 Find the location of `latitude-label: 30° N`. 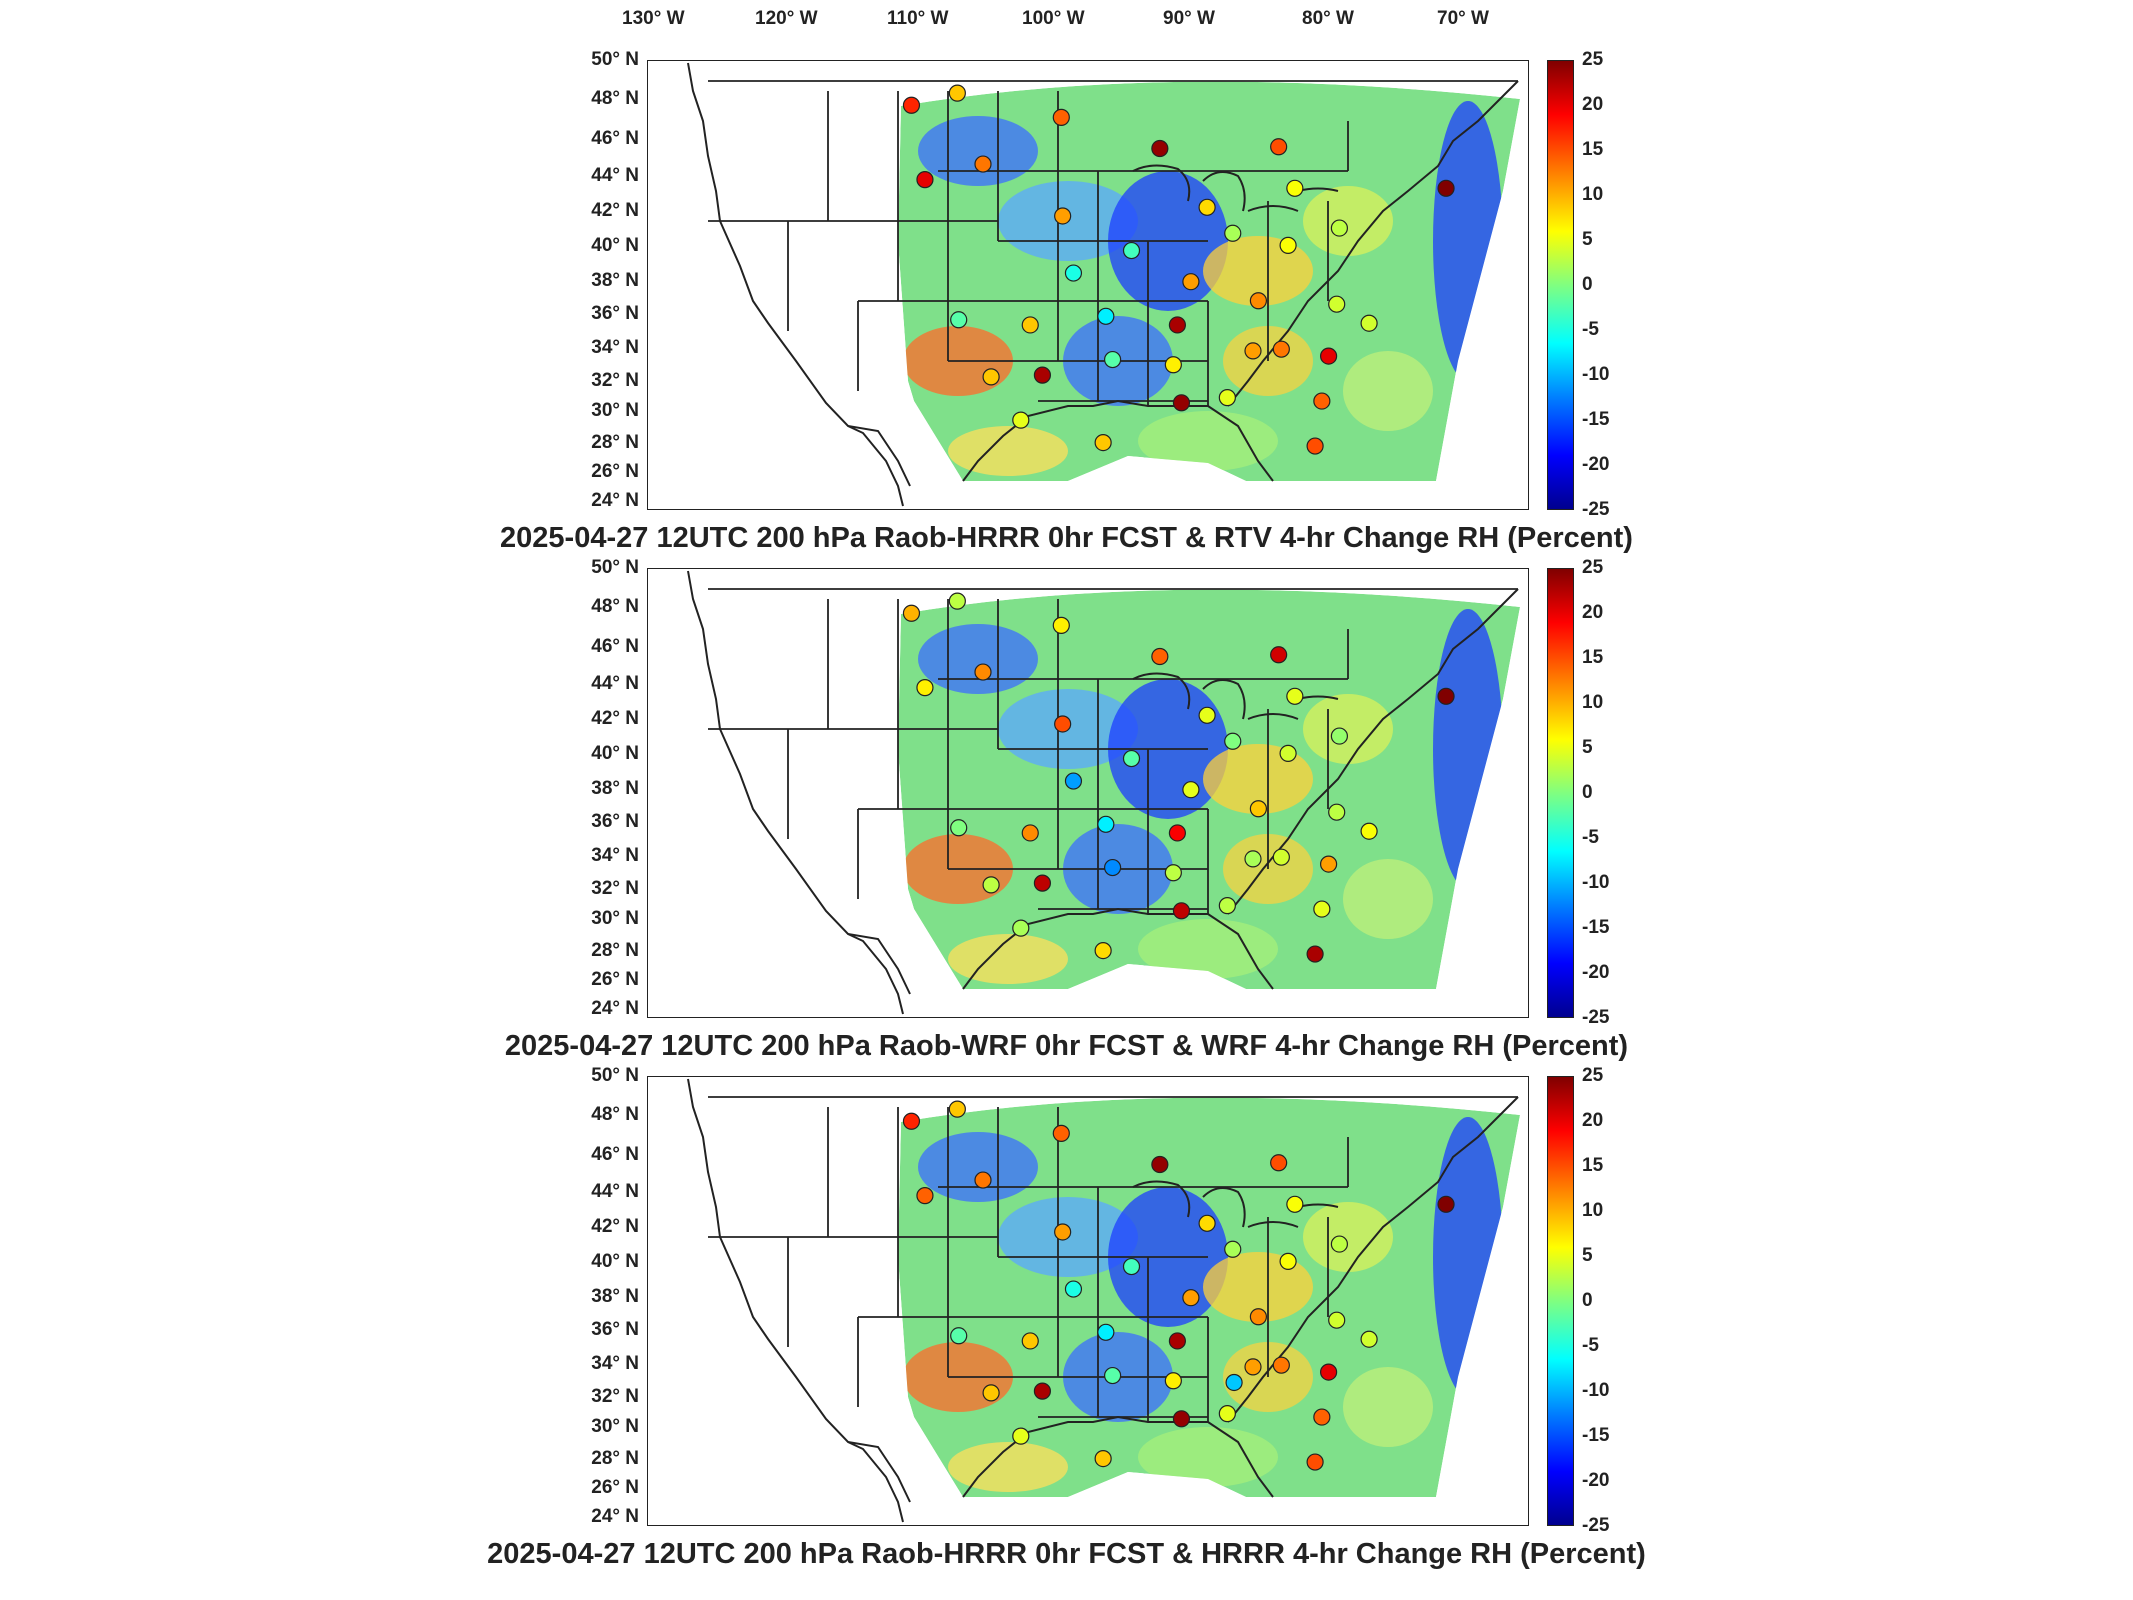

latitude-label: 30° N is located at coordinates (615, 410).